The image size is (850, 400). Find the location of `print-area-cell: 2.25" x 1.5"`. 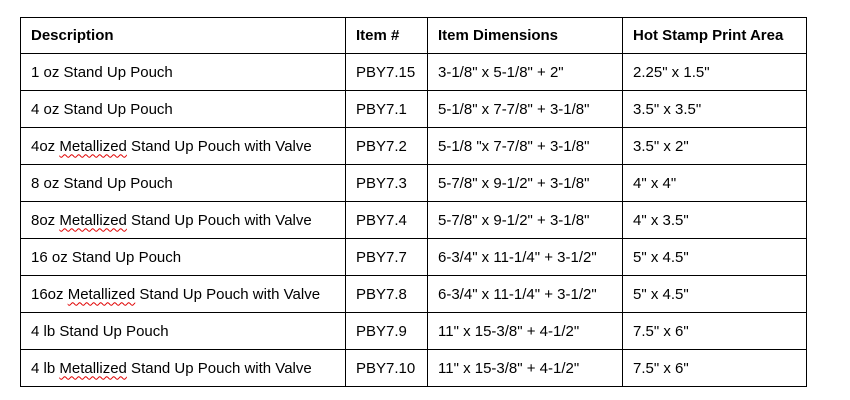

print-area-cell: 2.25" x 1.5" is located at coordinates (714, 72).